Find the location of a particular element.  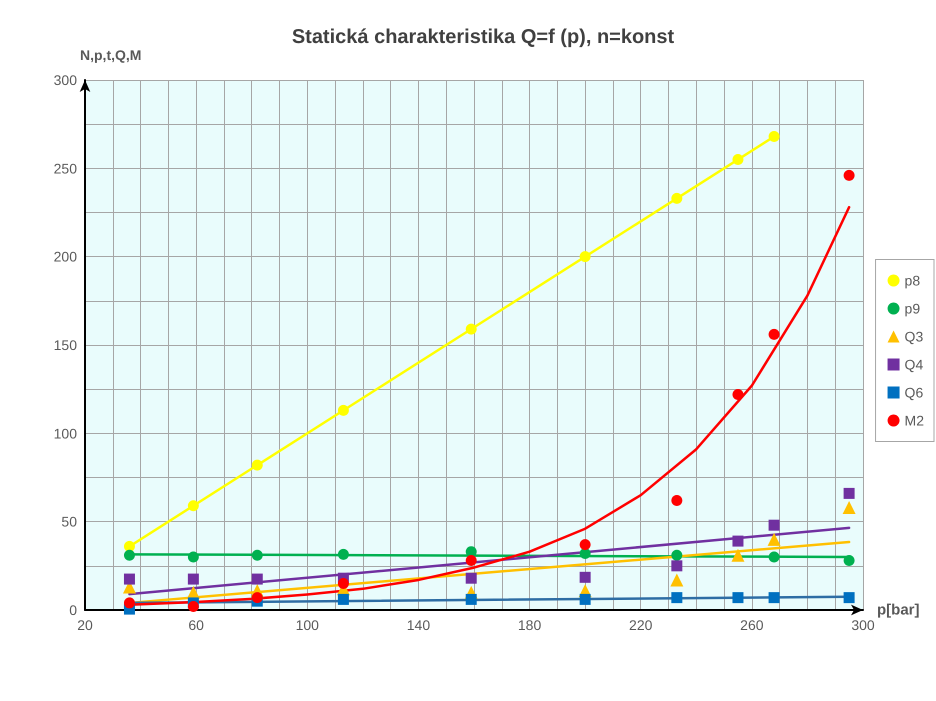

y-tick-label: 100 is located at coordinates (66, 433).